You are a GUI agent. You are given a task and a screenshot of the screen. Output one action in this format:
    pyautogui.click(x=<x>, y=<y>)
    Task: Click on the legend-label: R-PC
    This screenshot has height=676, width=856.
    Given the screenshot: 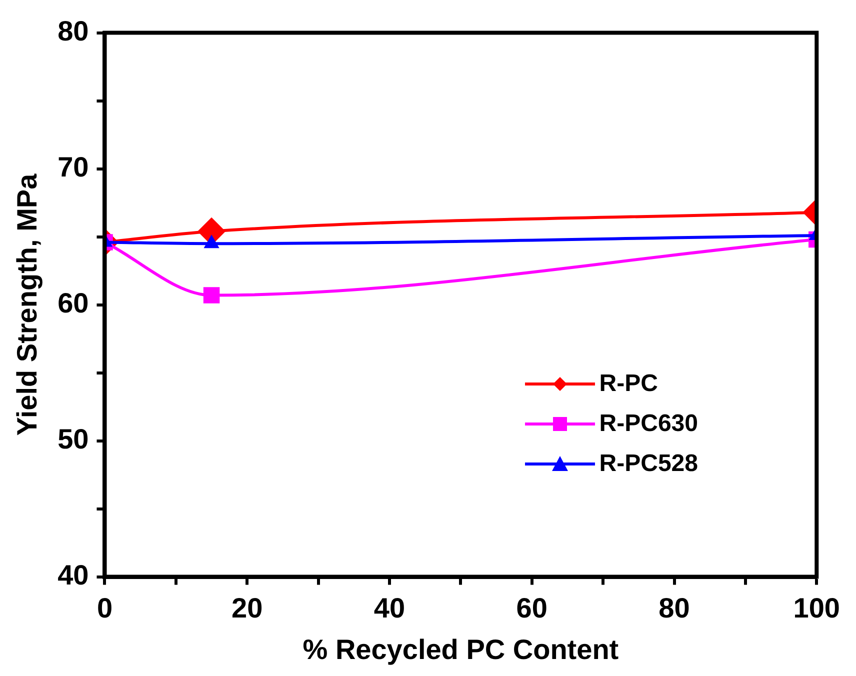 What is the action you would take?
    pyautogui.click(x=628, y=384)
    